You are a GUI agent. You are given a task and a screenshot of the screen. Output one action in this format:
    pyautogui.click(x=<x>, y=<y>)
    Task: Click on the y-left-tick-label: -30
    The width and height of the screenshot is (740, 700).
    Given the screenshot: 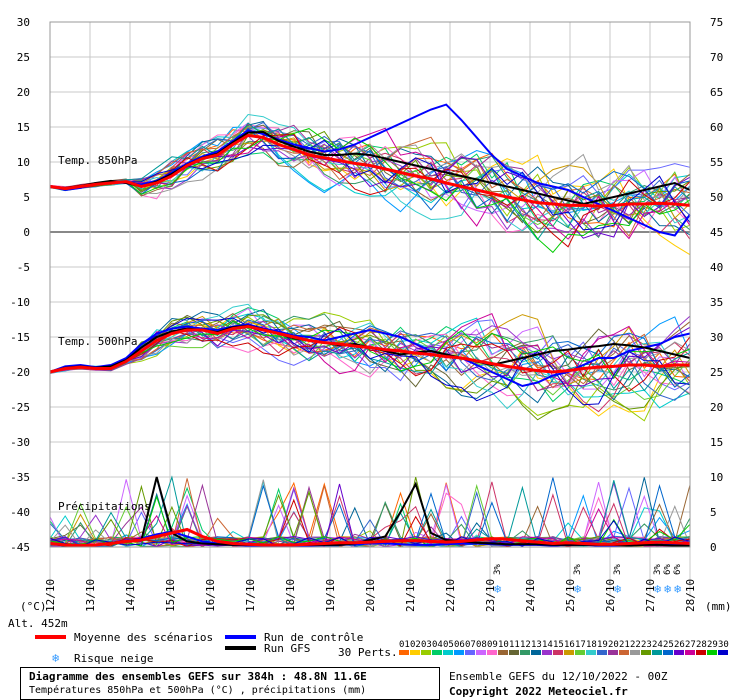 What is the action you would take?
    pyautogui.click(x=20, y=442)
    